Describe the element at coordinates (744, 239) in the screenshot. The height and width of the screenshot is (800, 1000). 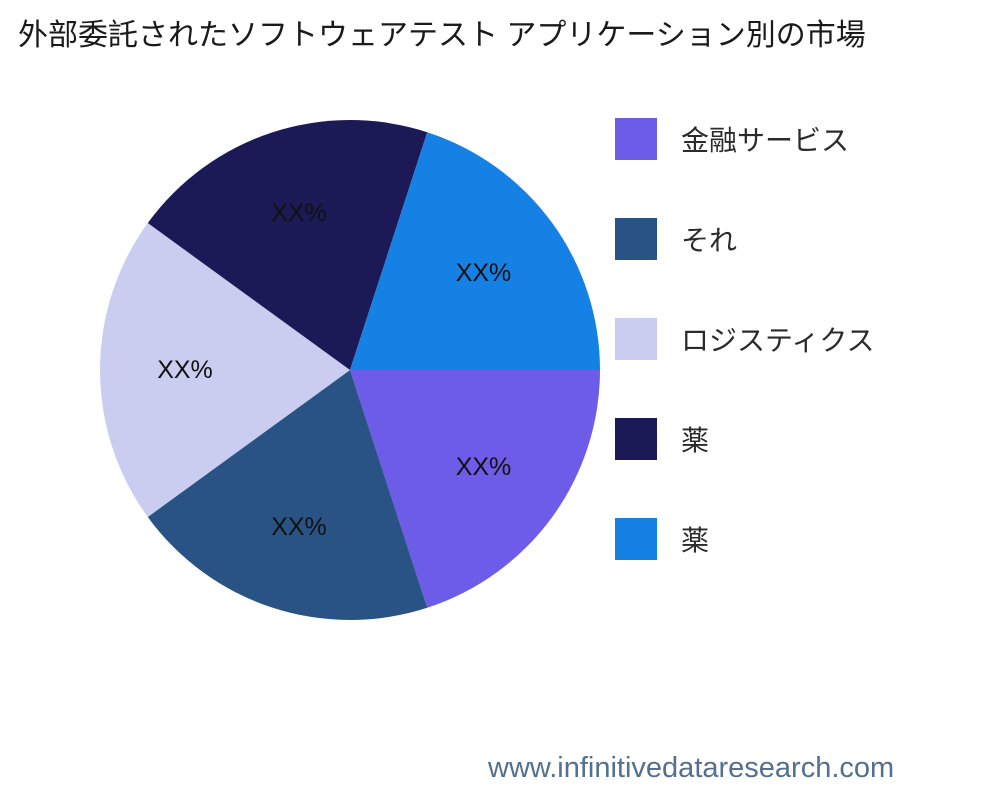
I see `legend-item: それ` at that location.